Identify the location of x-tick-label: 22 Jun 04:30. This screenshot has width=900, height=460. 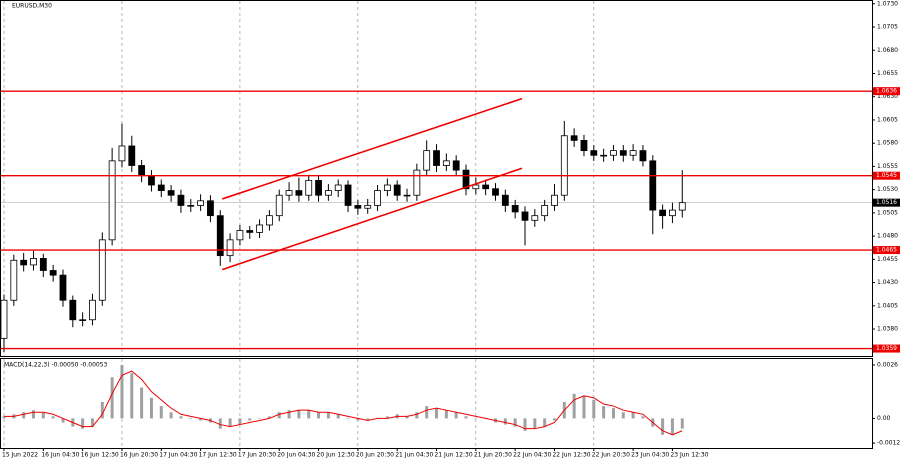
(532, 455).